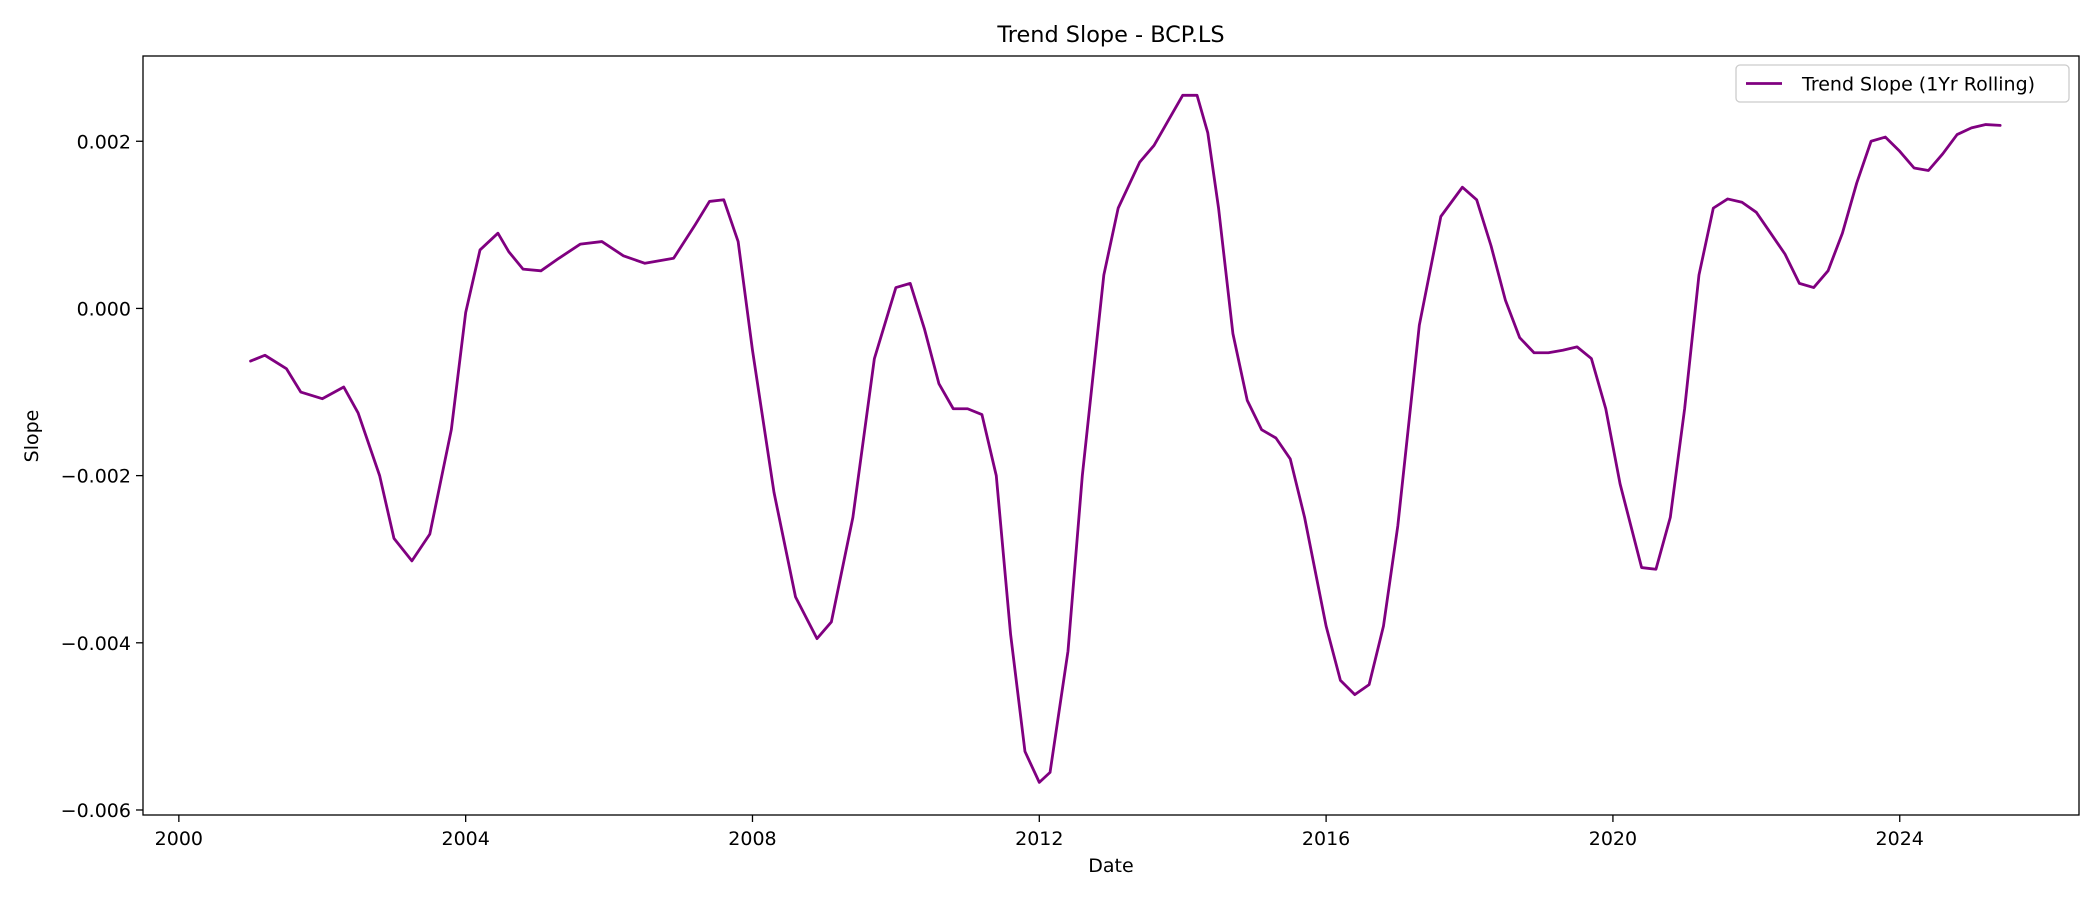 The width and height of the screenshot is (2100, 900). I want to click on y-tick-label: −0.002, so click(96, 477).